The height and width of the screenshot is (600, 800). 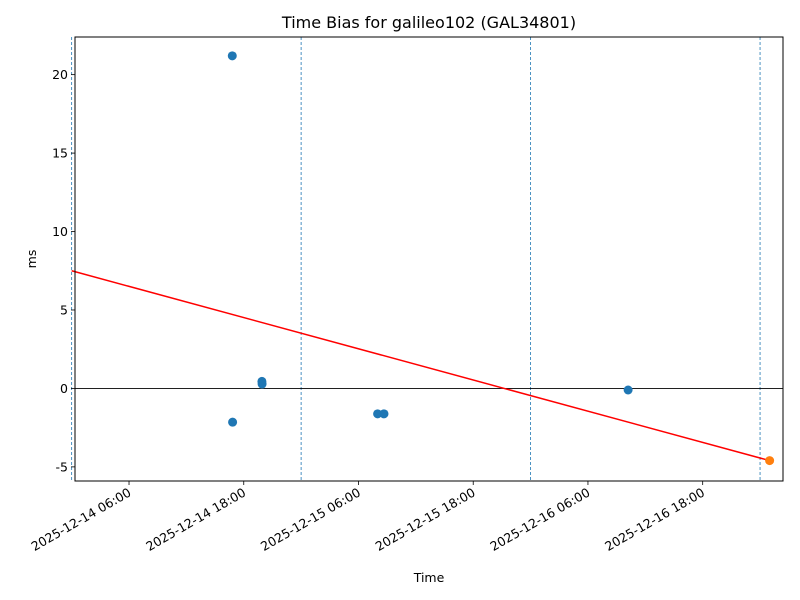 What do you see at coordinates (770, 461) in the screenshot?
I see `predicted-point` at bounding box center [770, 461].